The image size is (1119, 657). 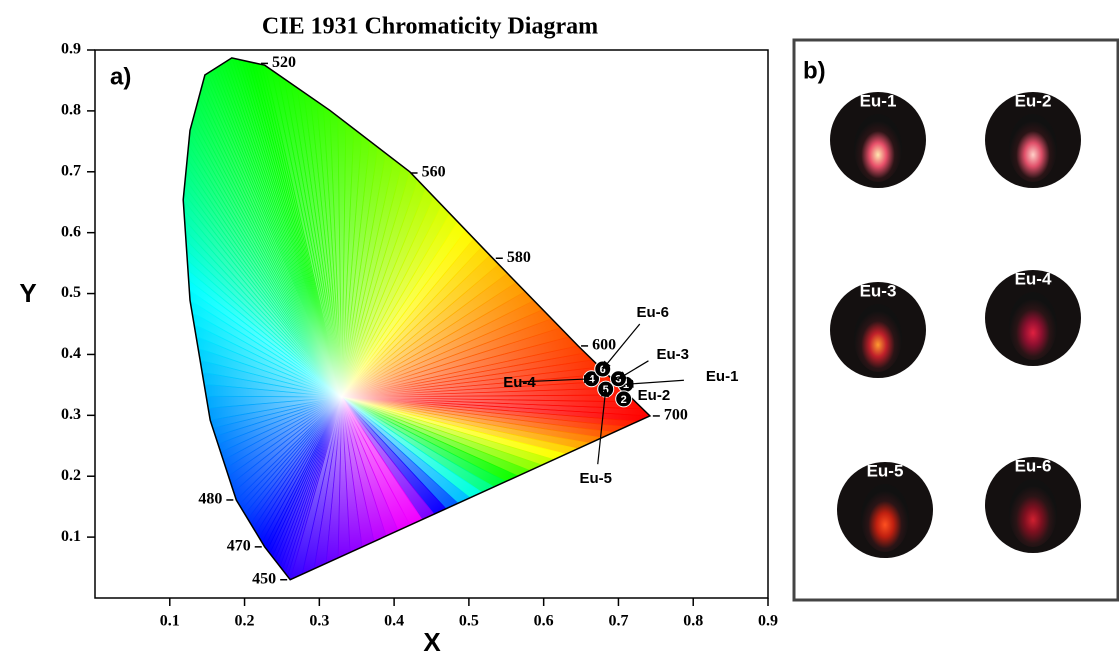 I want to click on y-tick-label: 0.5, so click(x=71, y=292).